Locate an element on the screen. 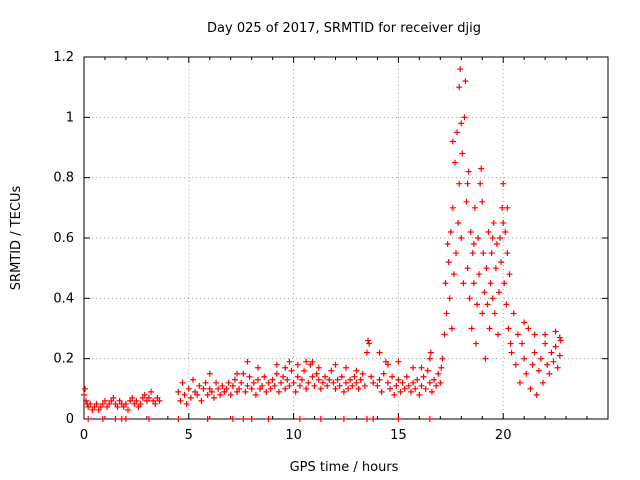 This screenshot has height=480, width=640. y-tick-label: 0.2 is located at coordinates (63, 359).